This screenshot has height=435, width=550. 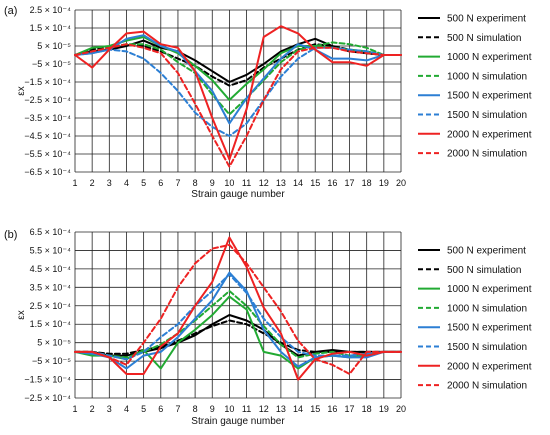 What do you see at coordinates (47, 118) in the screenshot?
I see `y-tick-label: −3.5 × 10⁻⁴` at bounding box center [47, 118].